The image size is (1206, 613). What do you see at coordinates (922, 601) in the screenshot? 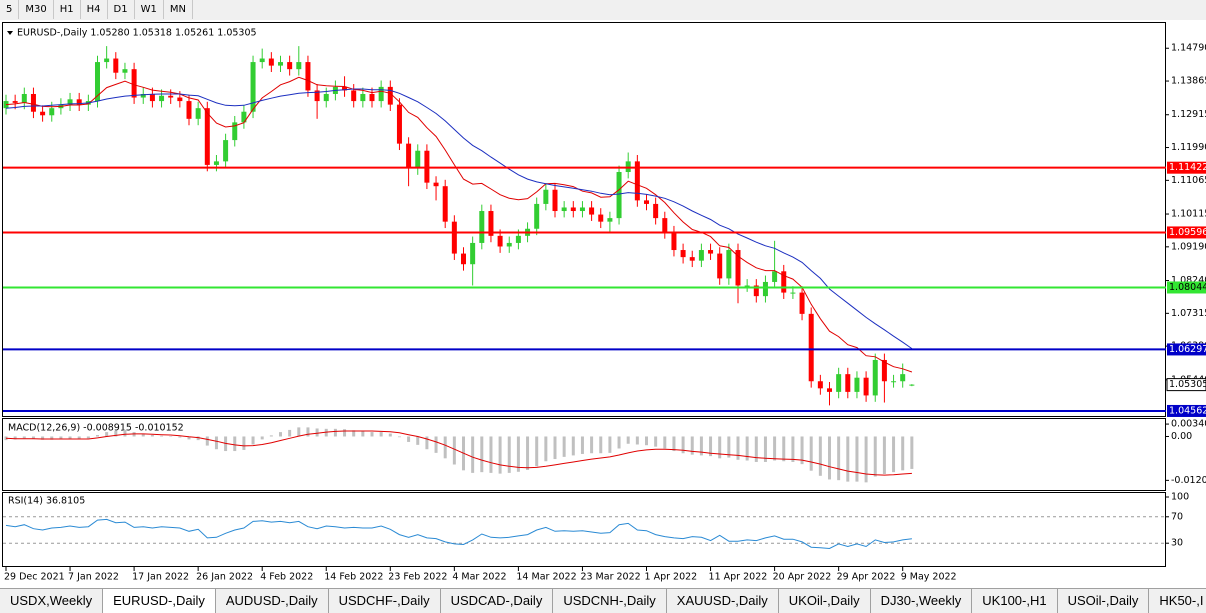
I see `chart-tab: DJ30-,Weekly` at bounding box center [922, 601].